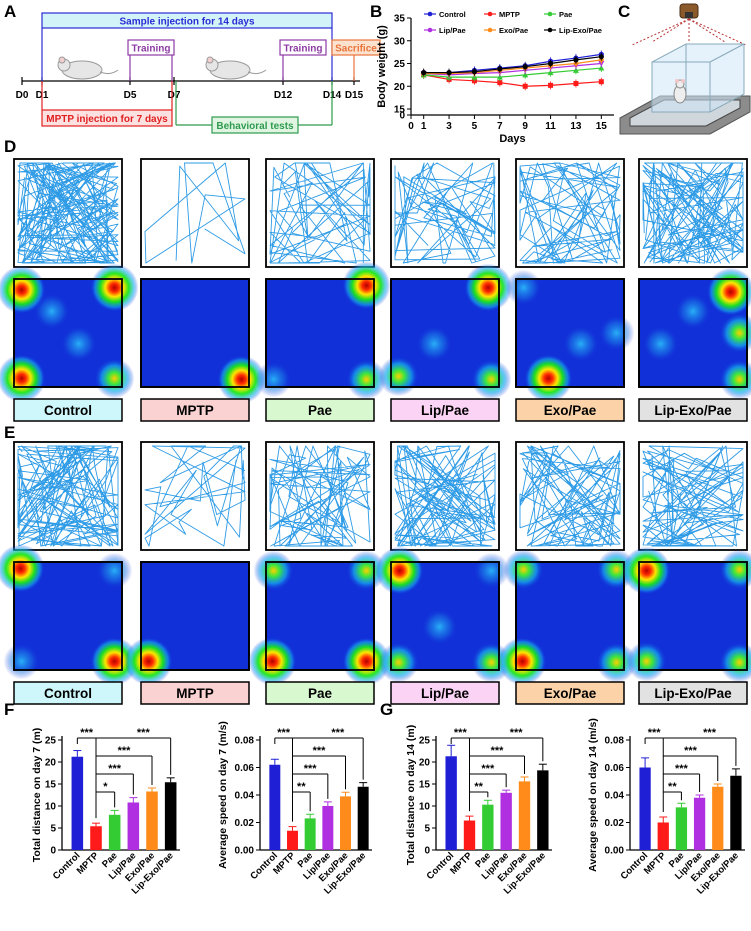 Image resolution: width=751 pixels, height=931 pixels. What do you see at coordinates (51, 741) in the screenshot?
I see `y-tick-label: 25` at bounding box center [51, 741].